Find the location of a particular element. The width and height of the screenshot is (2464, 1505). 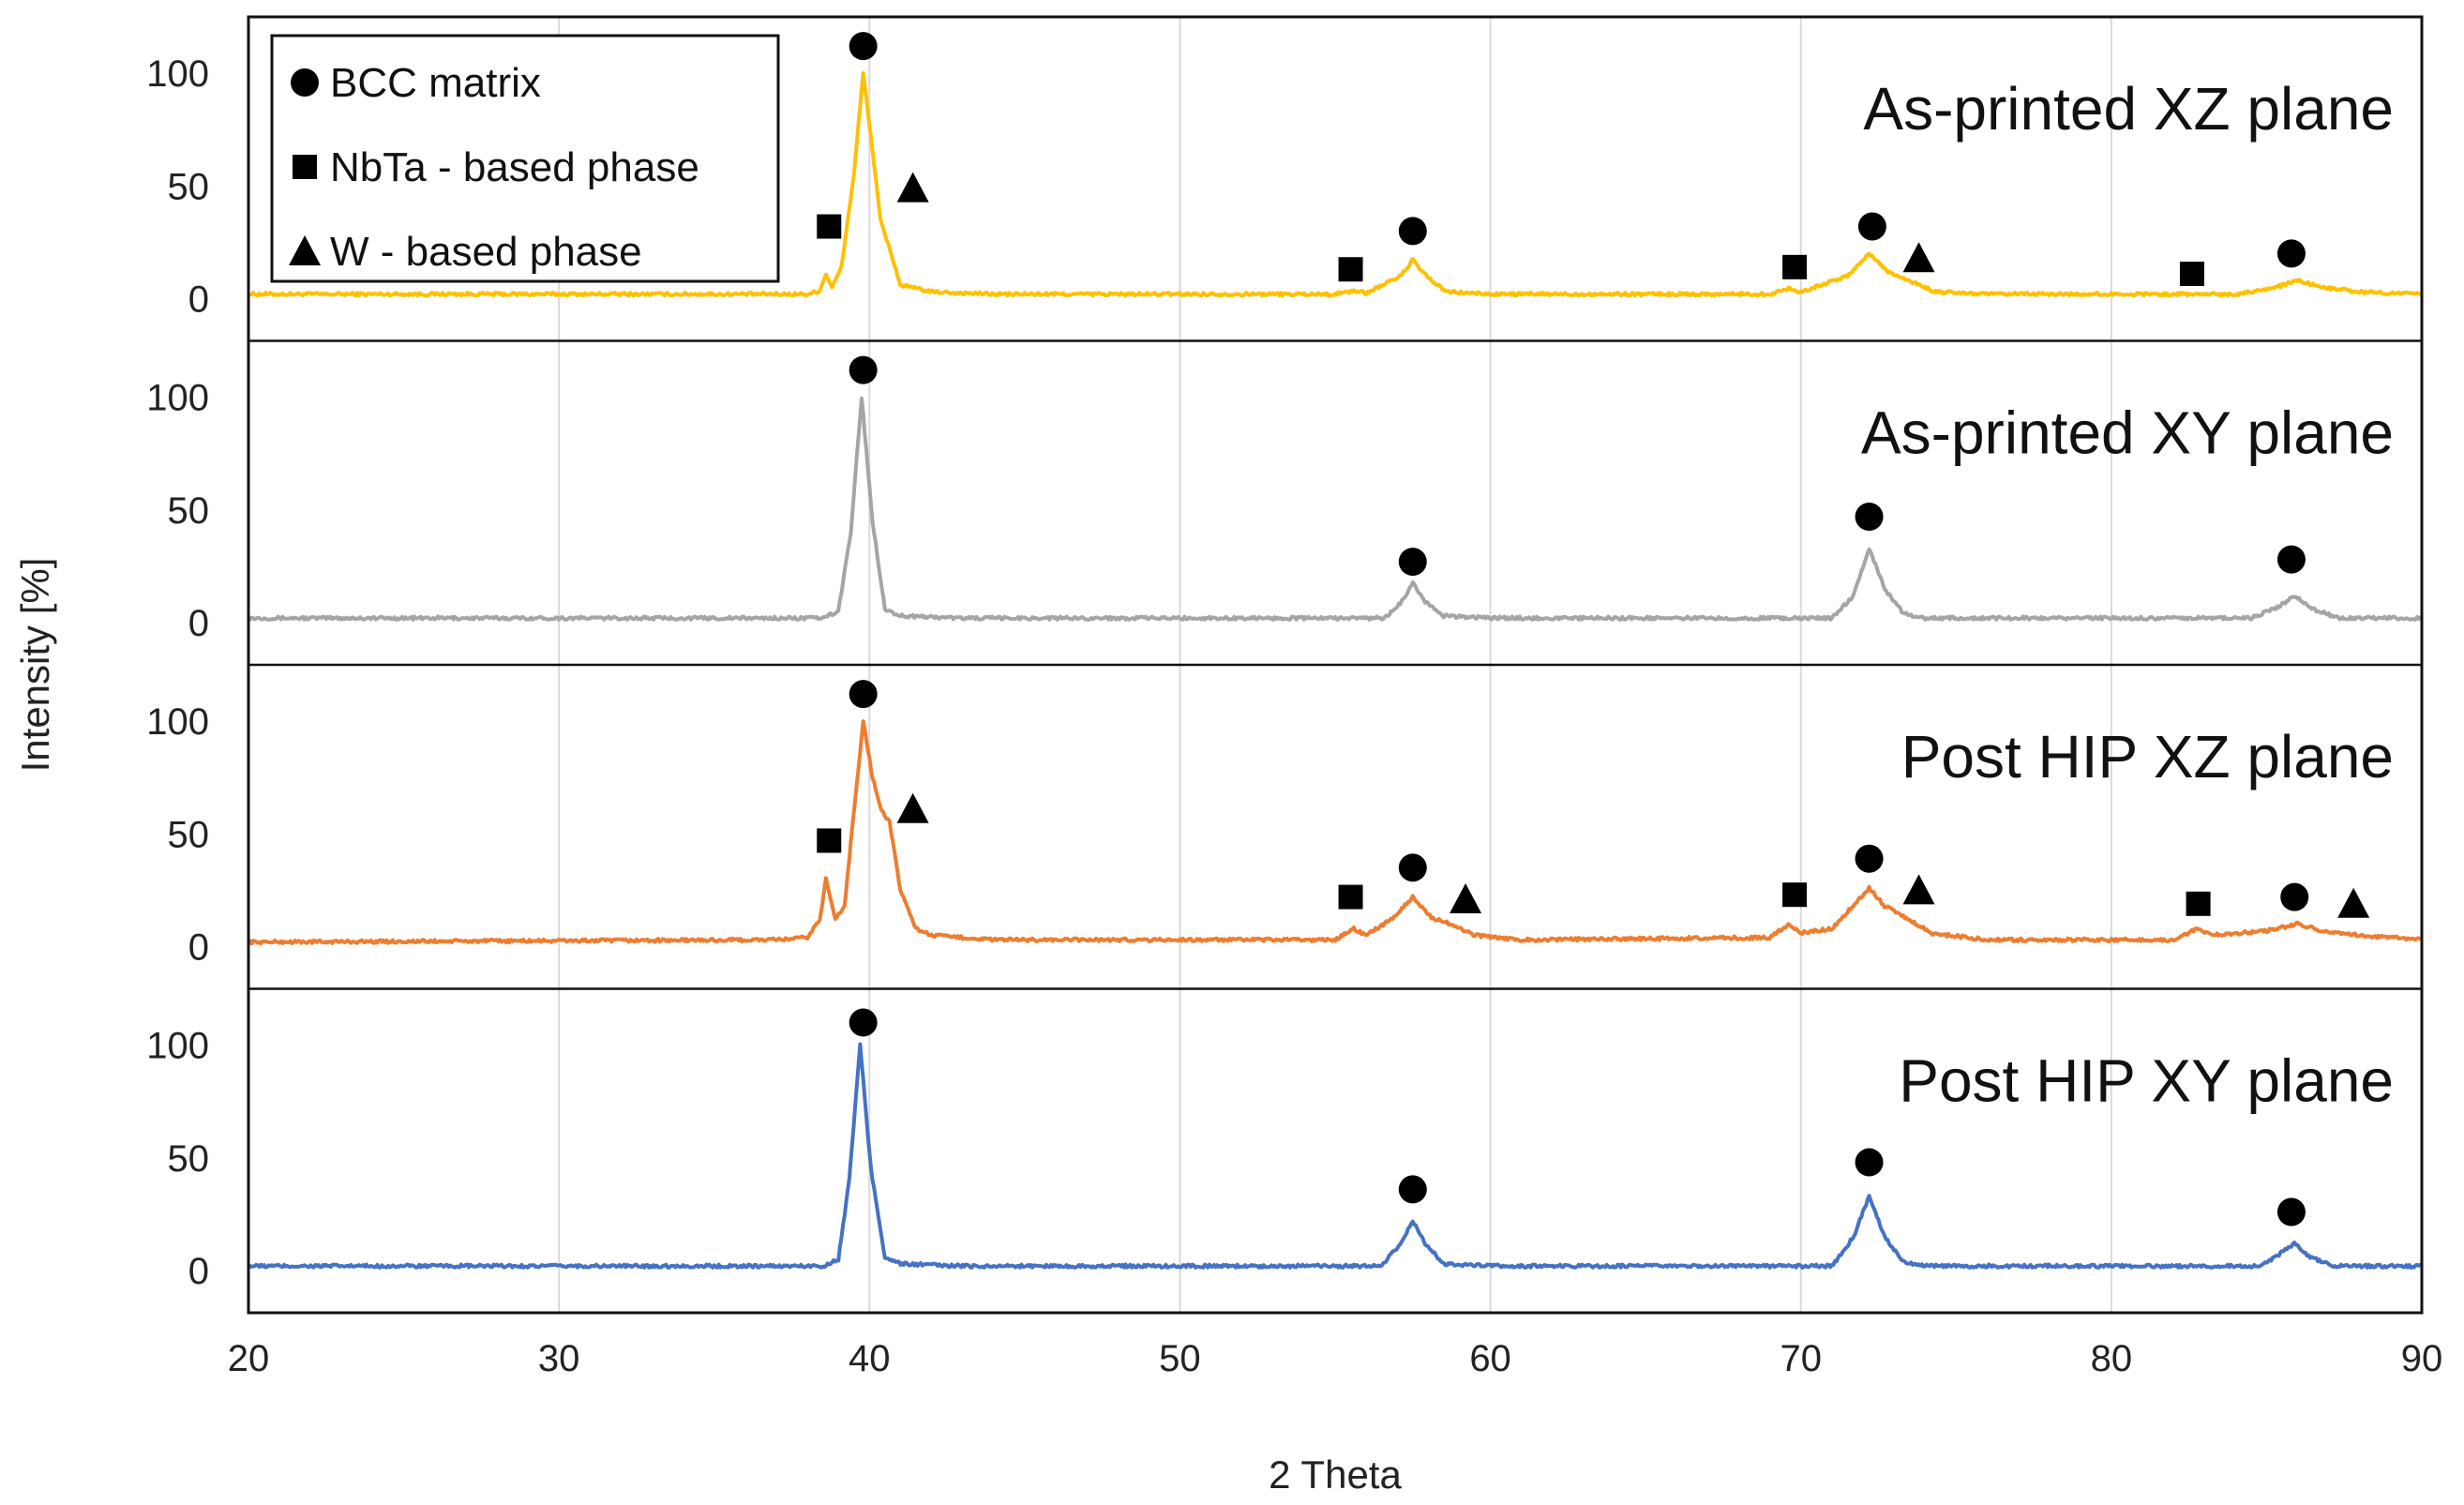

legend-box is located at coordinates (525, 158).